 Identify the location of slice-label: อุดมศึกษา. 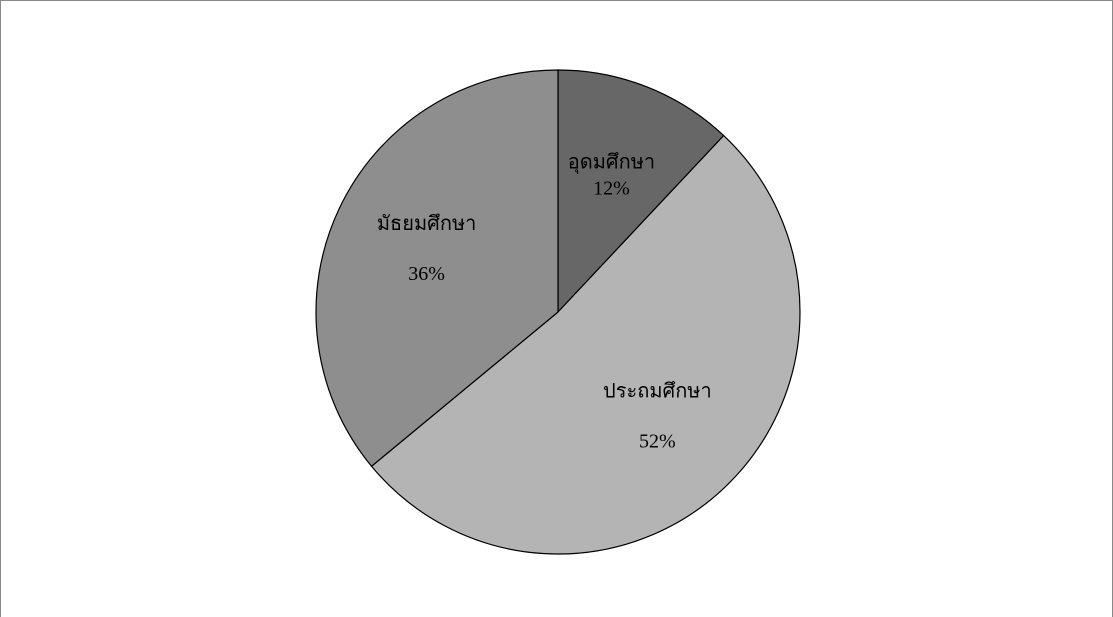
(611, 163).